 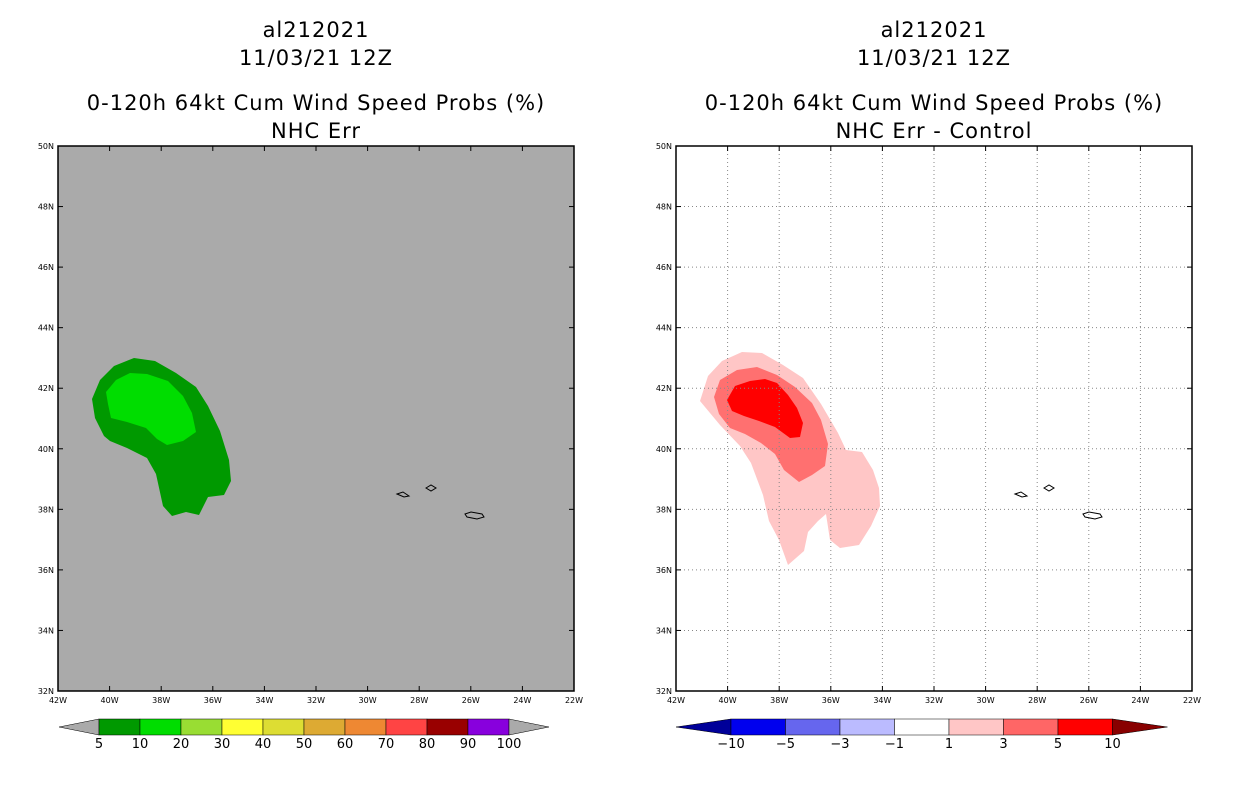 What do you see at coordinates (46, 328) in the screenshot?
I see `left-ytick-label: 44N` at bounding box center [46, 328].